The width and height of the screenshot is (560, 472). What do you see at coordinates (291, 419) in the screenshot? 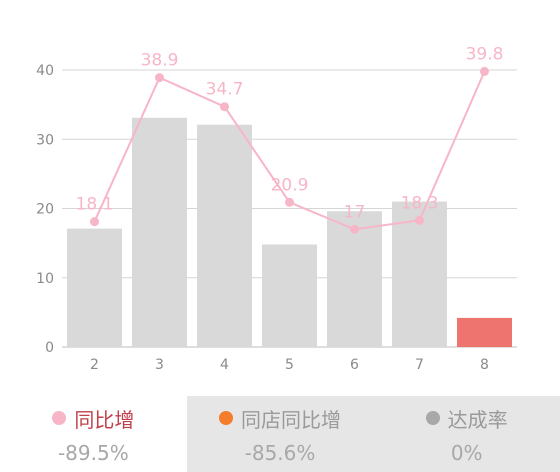
I see `tab-label: 同店同比增` at bounding box center [291, 419].